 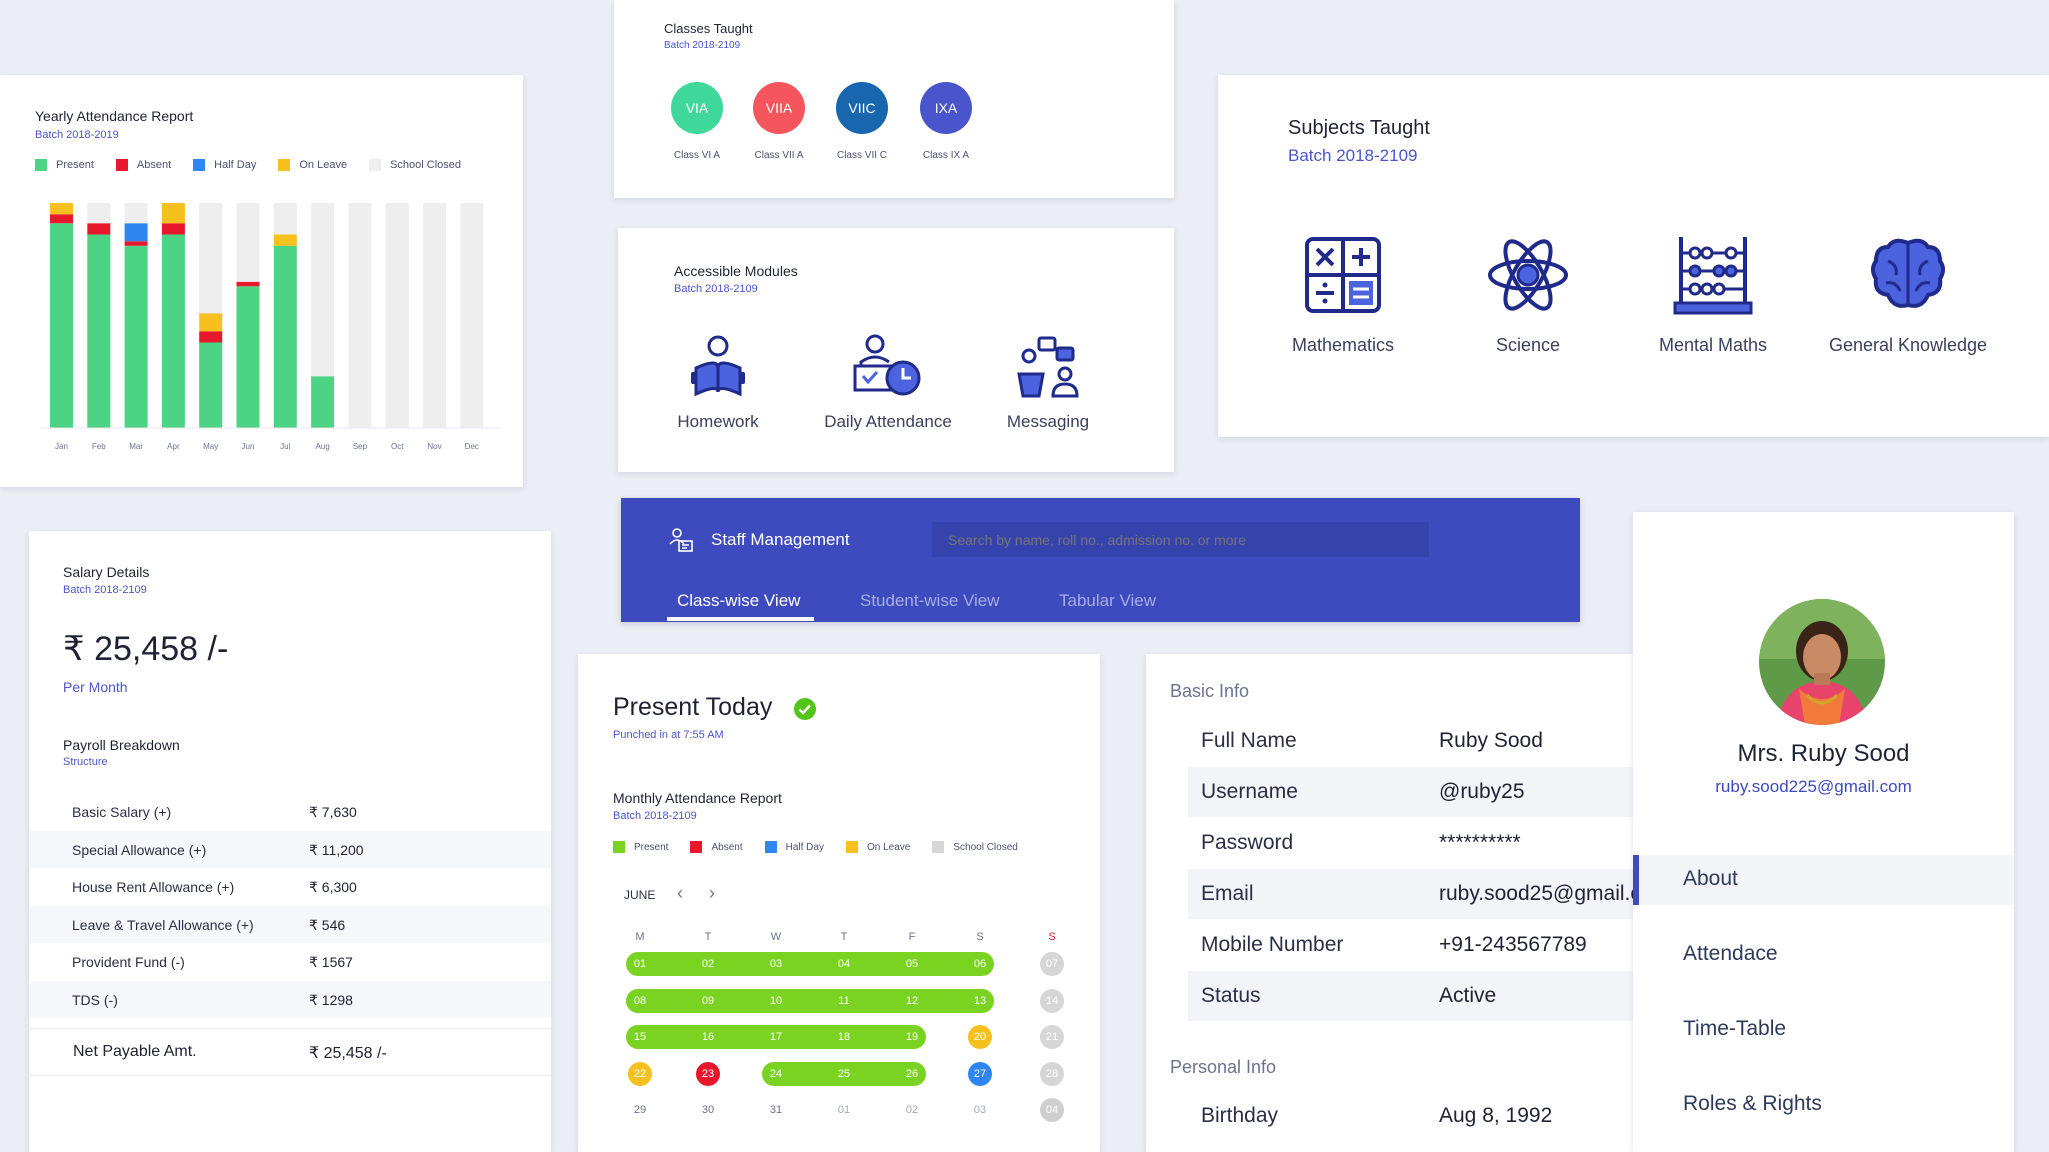 What do you see at coordinates (776, 1000) in the screenshot?
I see `calendar-day: 10` at bounding box center [776, 1000].